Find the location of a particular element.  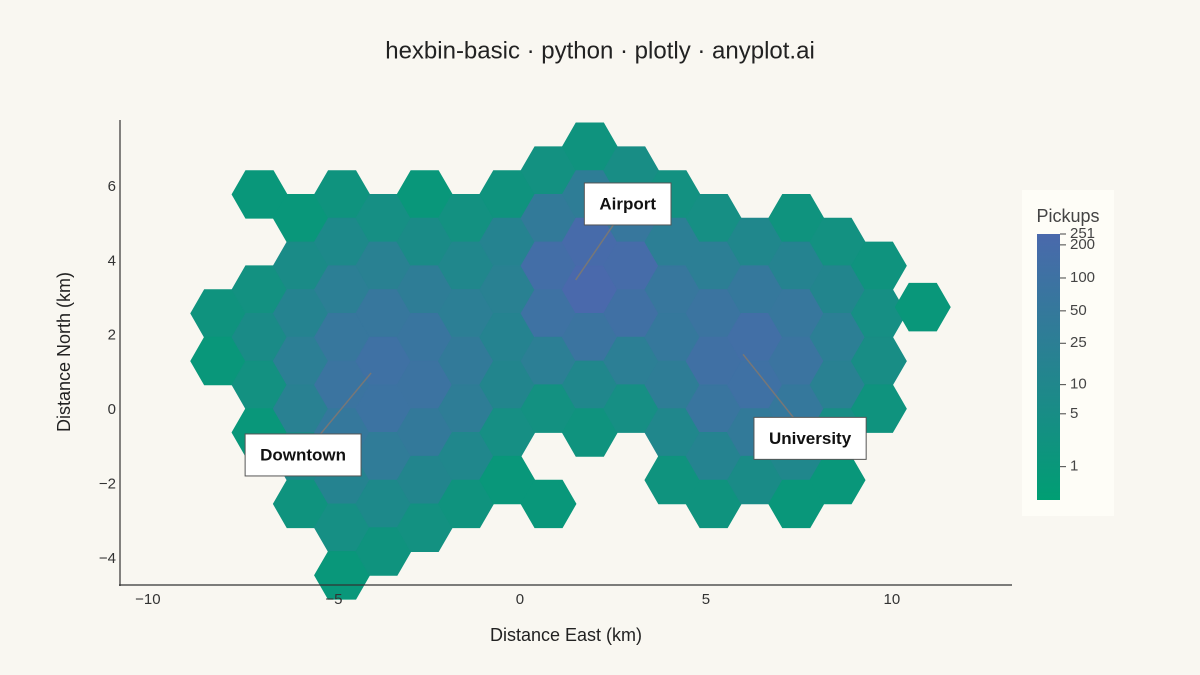

x-tick-label: −5 is located at coordinates (333, 599).